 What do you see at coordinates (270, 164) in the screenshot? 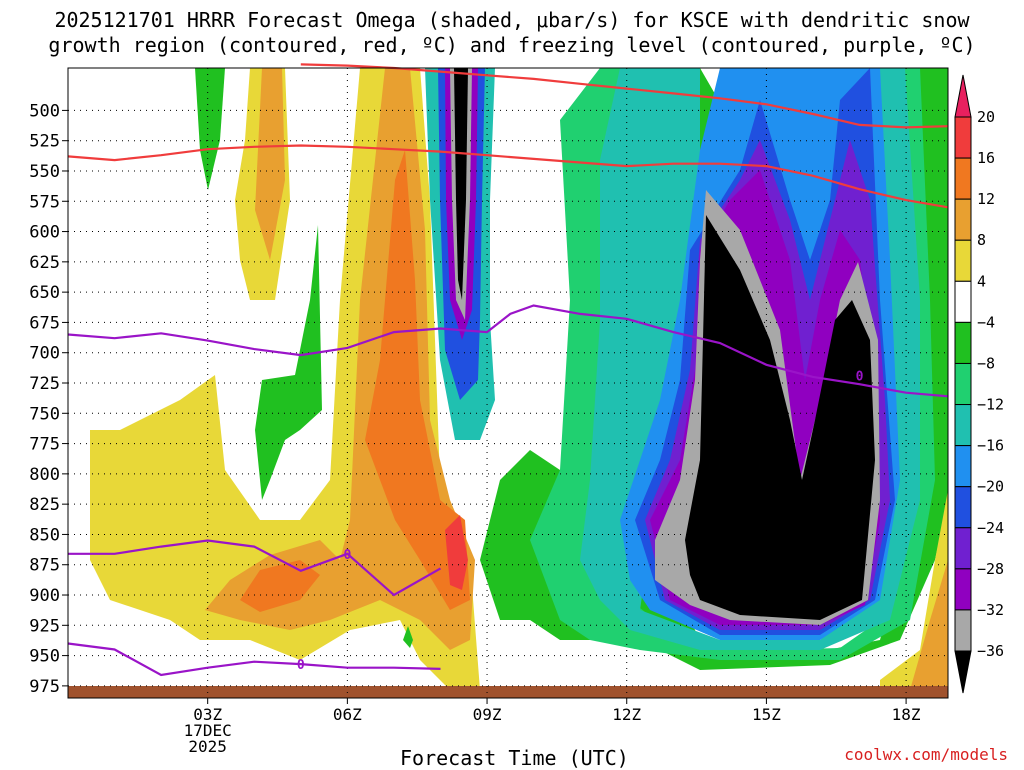
I see `omega-positive-orange` at bounding box center [270, 164].